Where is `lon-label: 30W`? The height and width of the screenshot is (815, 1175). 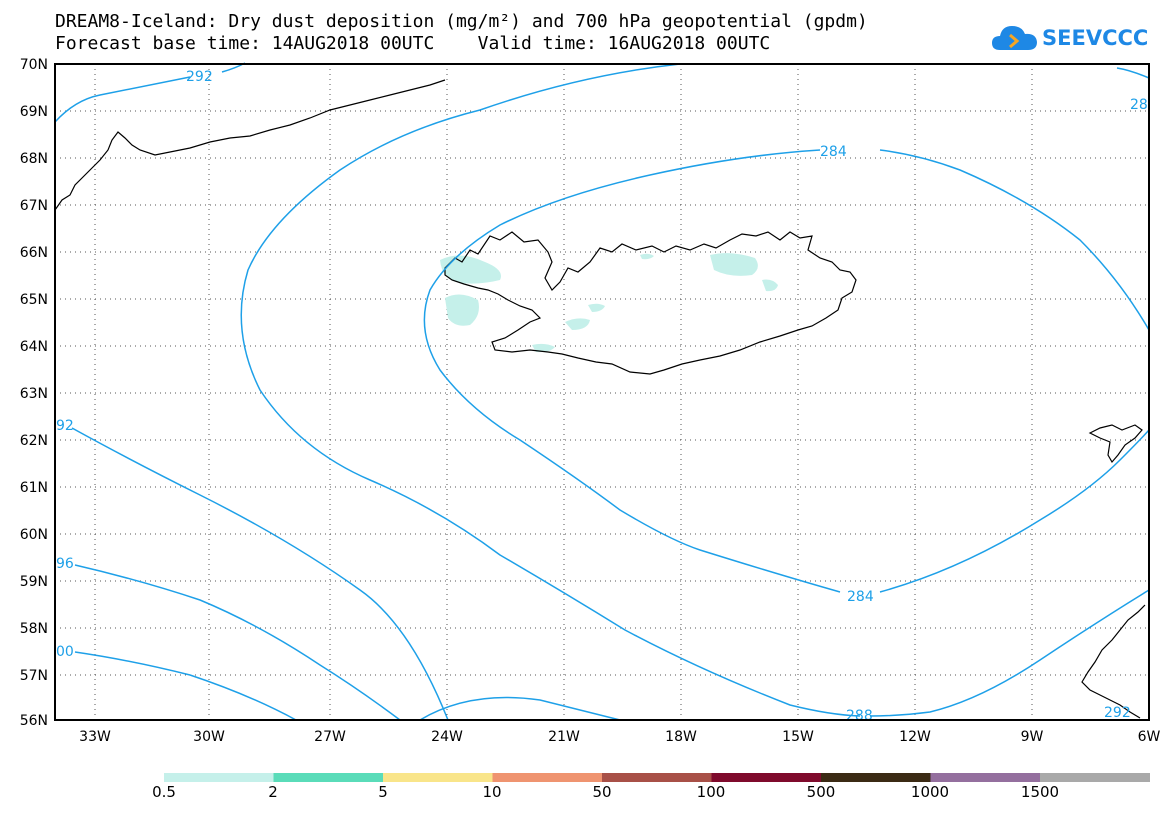
lon-label: 30W is located at coordinates (209, 737).